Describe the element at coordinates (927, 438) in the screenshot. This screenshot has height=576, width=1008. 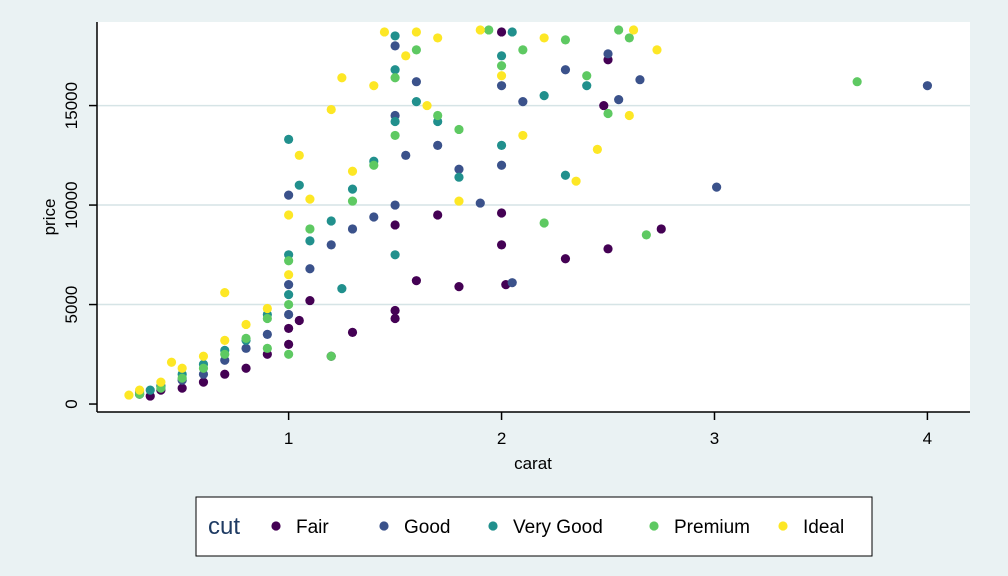
I see `x-tick-label-3: 4` at that location.